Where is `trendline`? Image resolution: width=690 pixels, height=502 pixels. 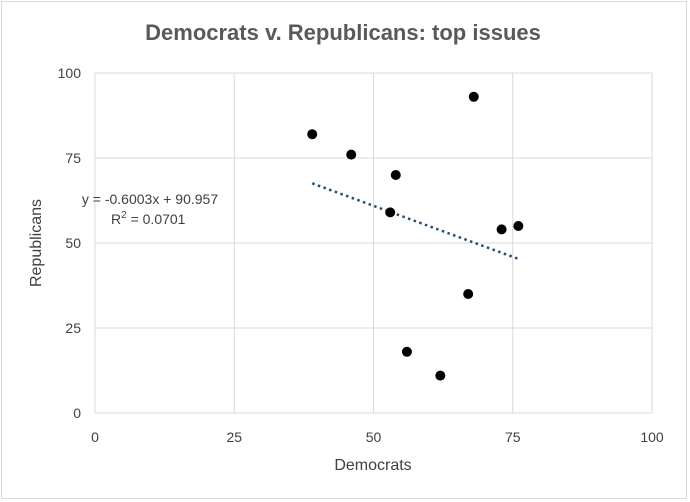
trendline is located at coordinates (415, 221).